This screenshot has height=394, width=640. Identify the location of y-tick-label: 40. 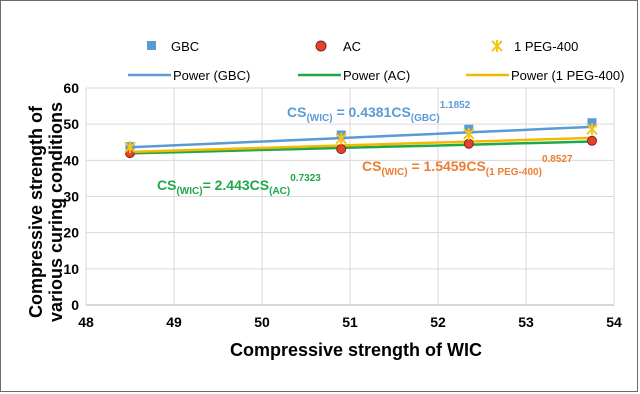
(71, 160).